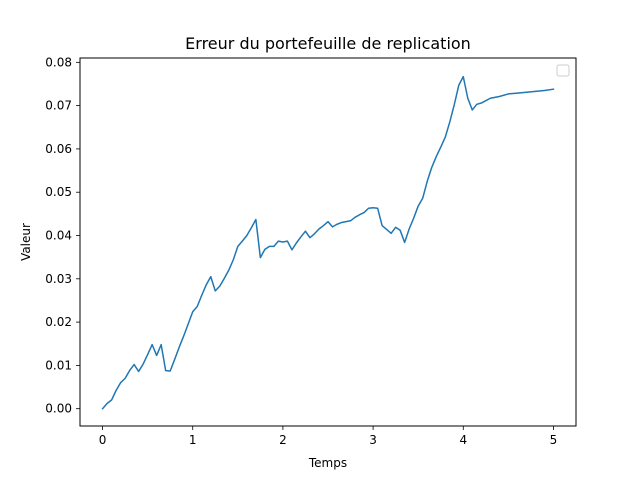 This screenshot has width=640, height=480. I want to click on y-tick-label: 0.04, so click(58, 236).